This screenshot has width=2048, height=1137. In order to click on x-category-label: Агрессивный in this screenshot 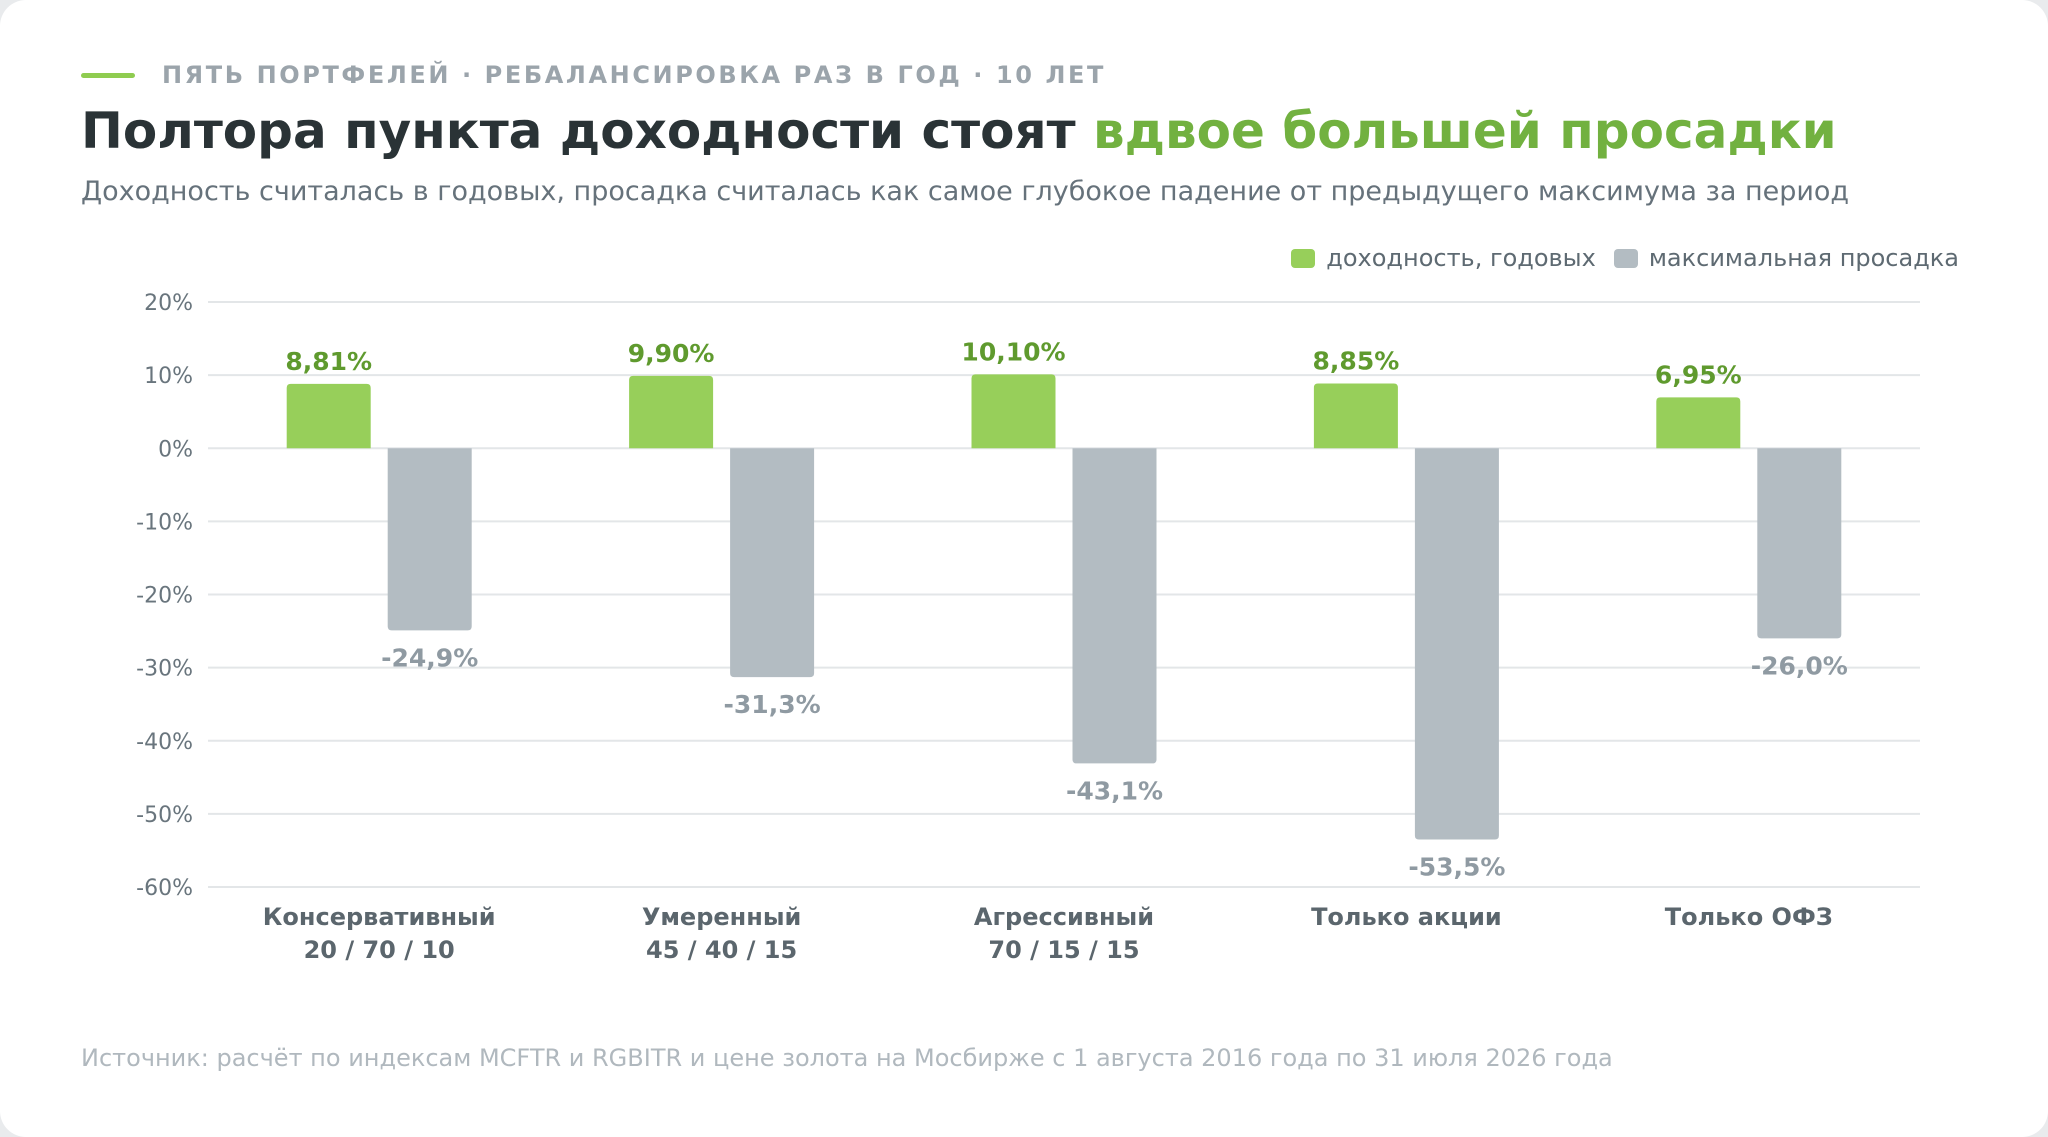, I will do `click(1064, 917)`.